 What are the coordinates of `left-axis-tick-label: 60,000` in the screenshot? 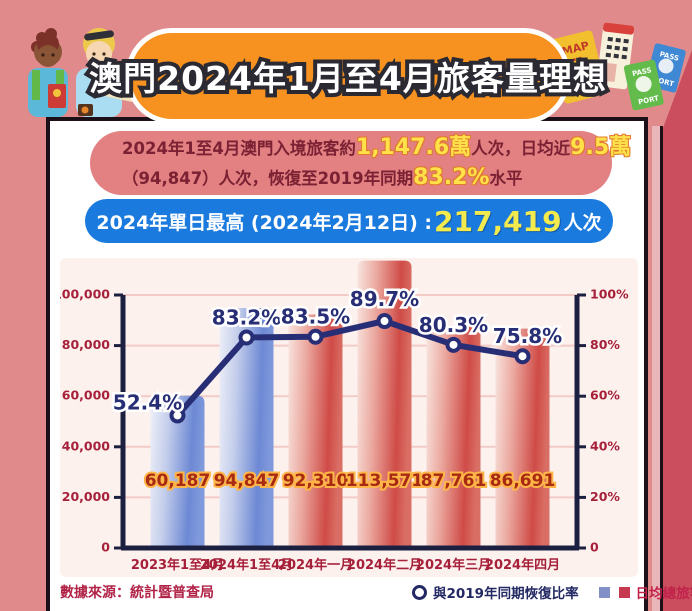 It's located at (86, 395).